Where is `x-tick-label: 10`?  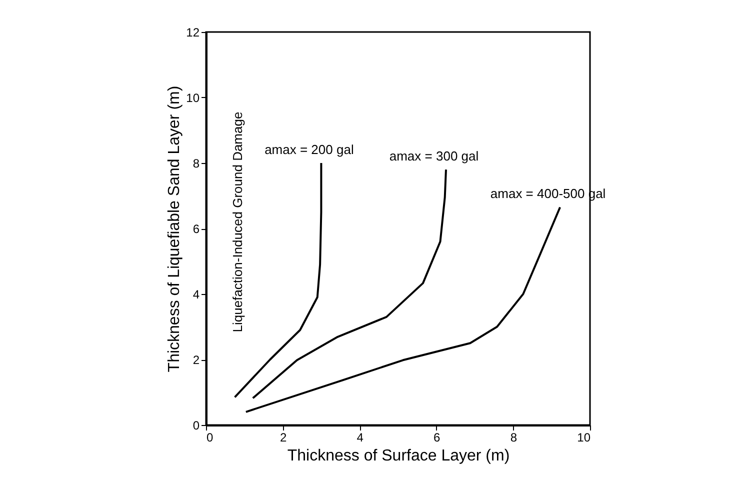 x-tick-label: 10 is located at coordinates (584, 437).